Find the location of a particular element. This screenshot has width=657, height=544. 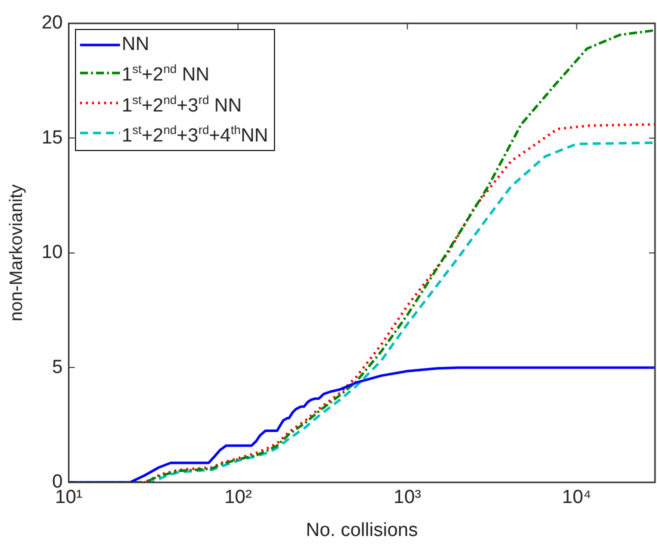

x-axis-title: No. collisions is located at coordinates (362, 530).